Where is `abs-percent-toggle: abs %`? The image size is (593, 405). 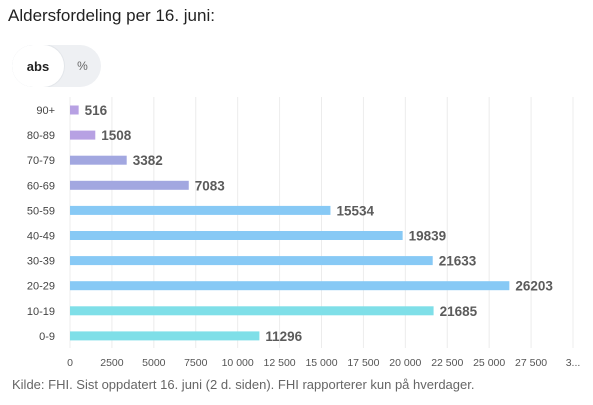
abs-percent-toggle: abs % is located at coordinates (56, 66).